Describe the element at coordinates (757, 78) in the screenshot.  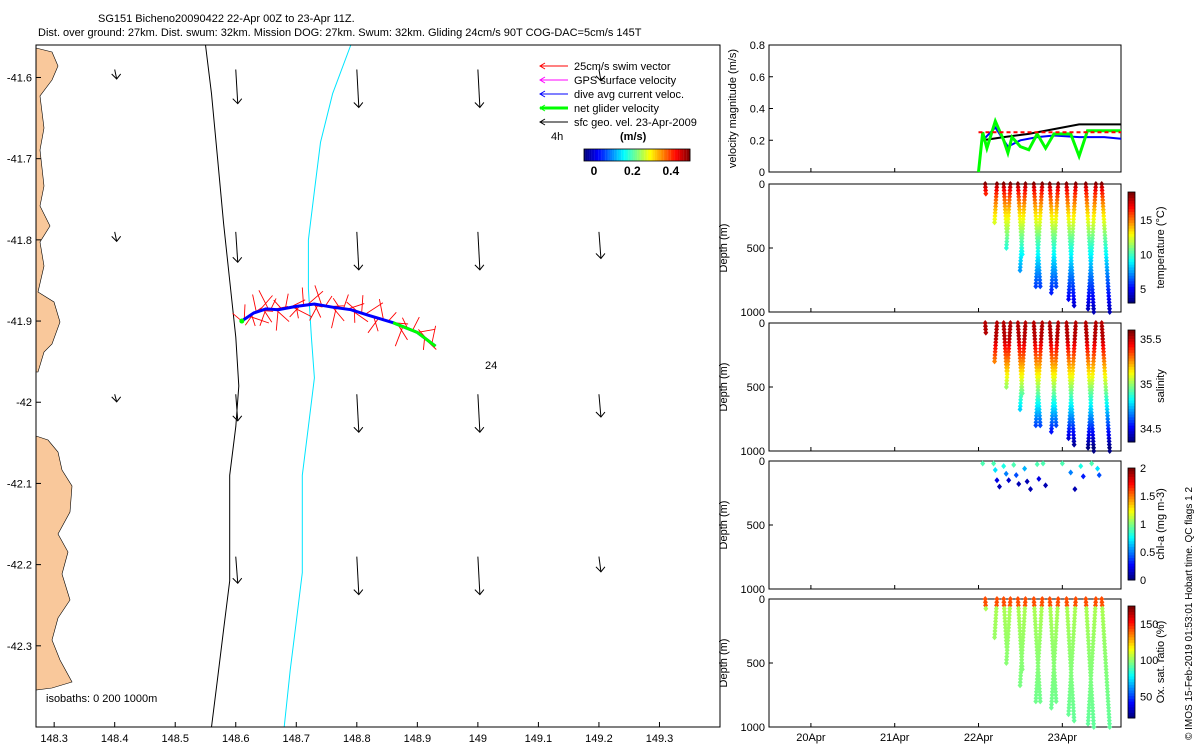
I see `velocity-y-tick-label: 0.6` at that location.